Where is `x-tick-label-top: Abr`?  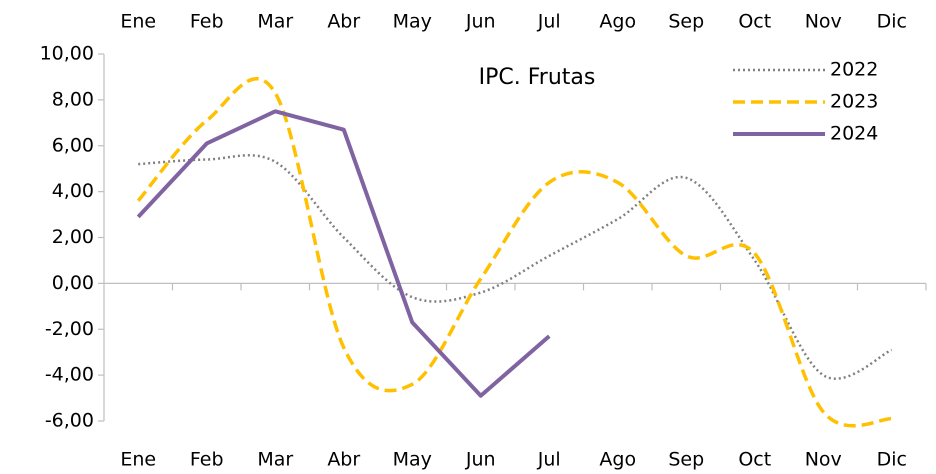
x-tick-label-top: Abr is located at coordinates (343, 22).